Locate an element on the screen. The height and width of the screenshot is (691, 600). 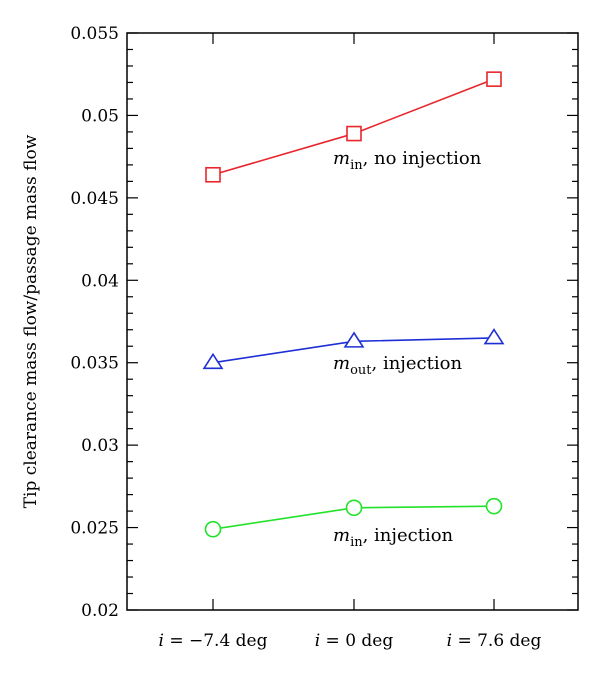
x-tick-label: i = −7.4 deg is located at coordinates (213, 641).